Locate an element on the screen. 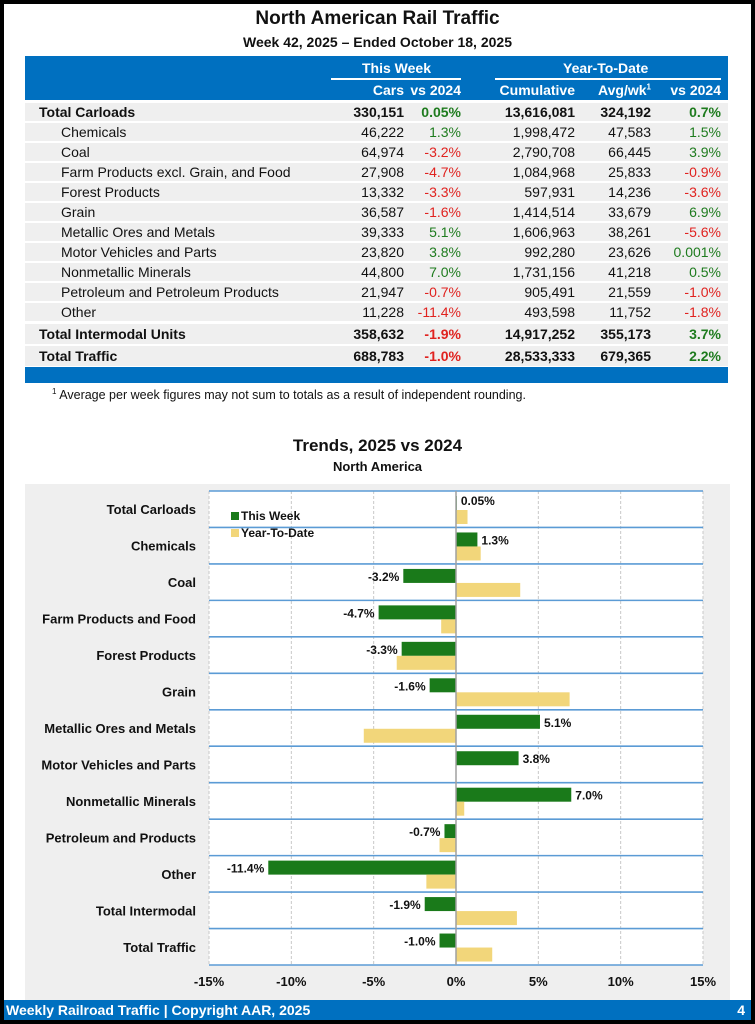  row-label: Chemicals is located at coordinates (94, 132).